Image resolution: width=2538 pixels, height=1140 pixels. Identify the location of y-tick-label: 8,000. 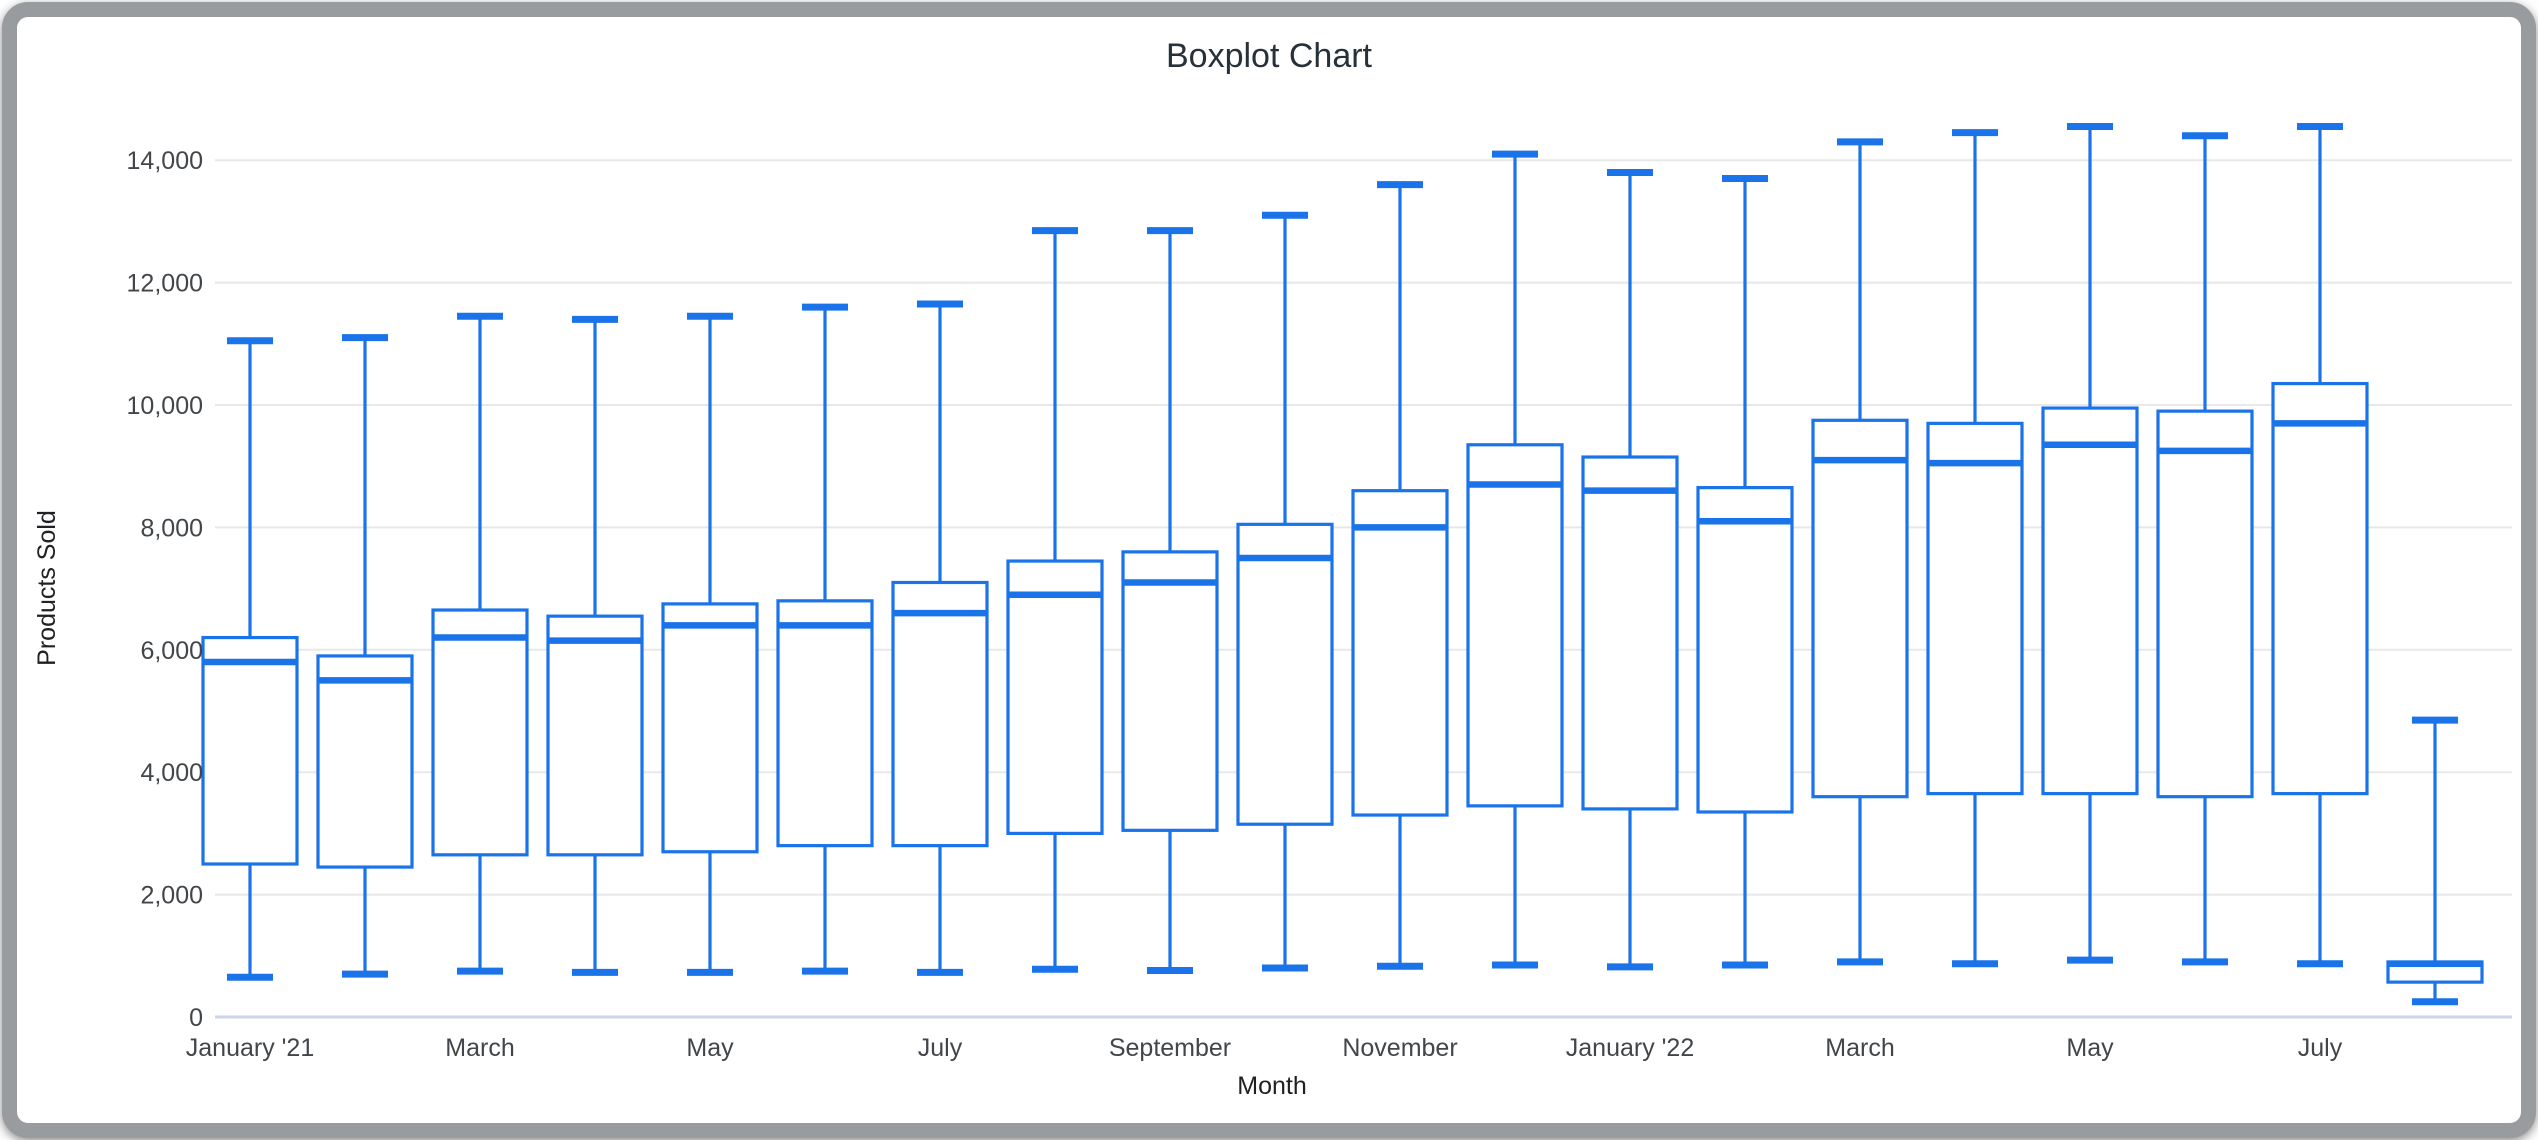
(171, 528).